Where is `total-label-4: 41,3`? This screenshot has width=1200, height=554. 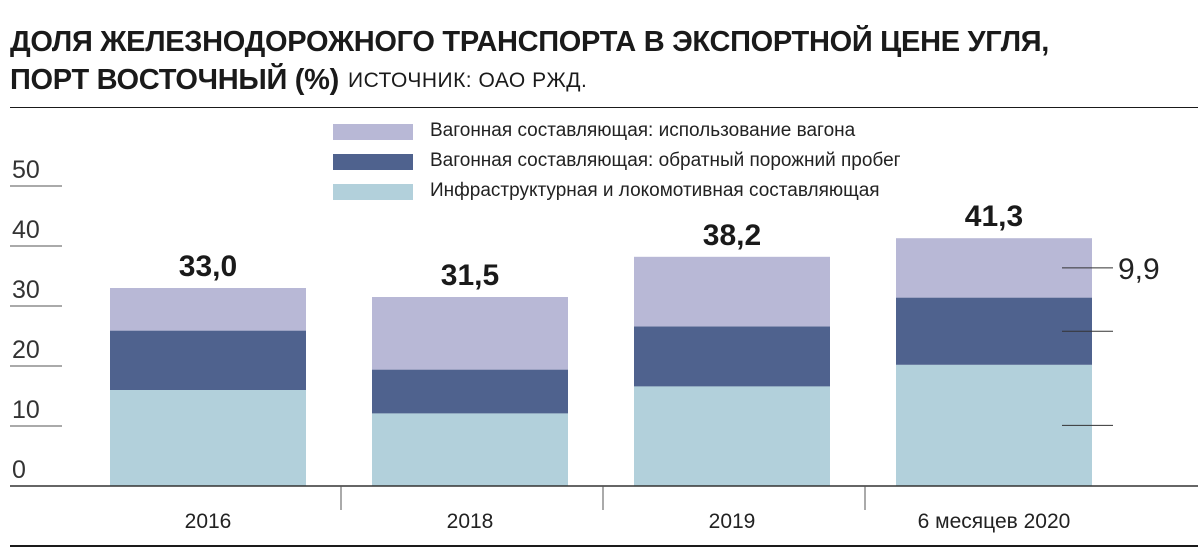
total-label-4: 41,3 is located at coordinates (994, 216).